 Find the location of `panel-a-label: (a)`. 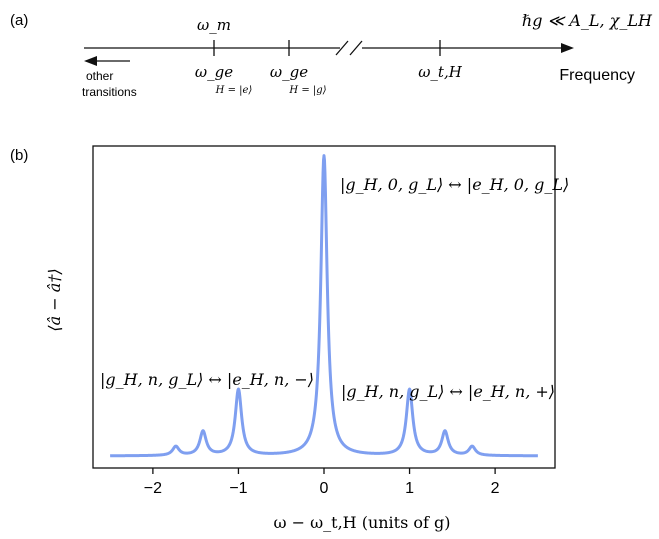

panel-a-label: (a) is located at coordinates (19, 20).